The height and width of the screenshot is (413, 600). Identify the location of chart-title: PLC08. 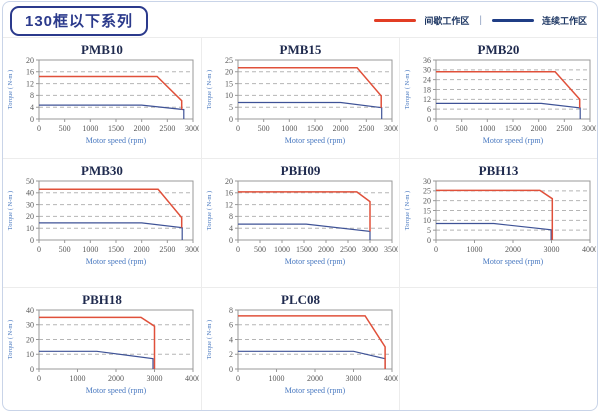
(300, 299).